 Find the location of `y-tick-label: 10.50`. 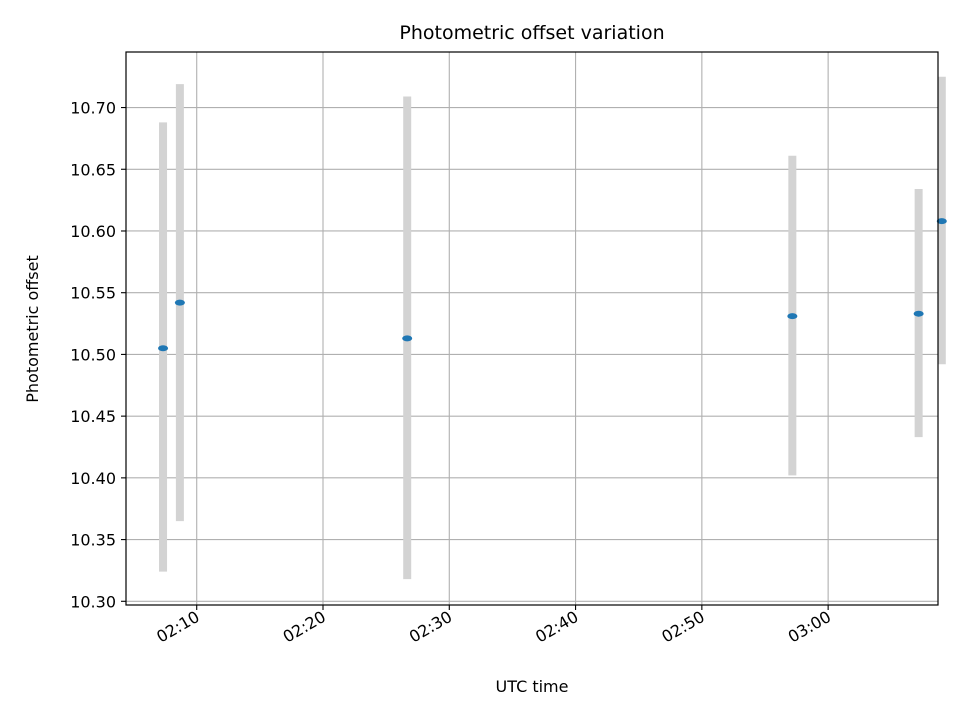

y-tick-label: 10.50 is located at coordinates (93, 354).